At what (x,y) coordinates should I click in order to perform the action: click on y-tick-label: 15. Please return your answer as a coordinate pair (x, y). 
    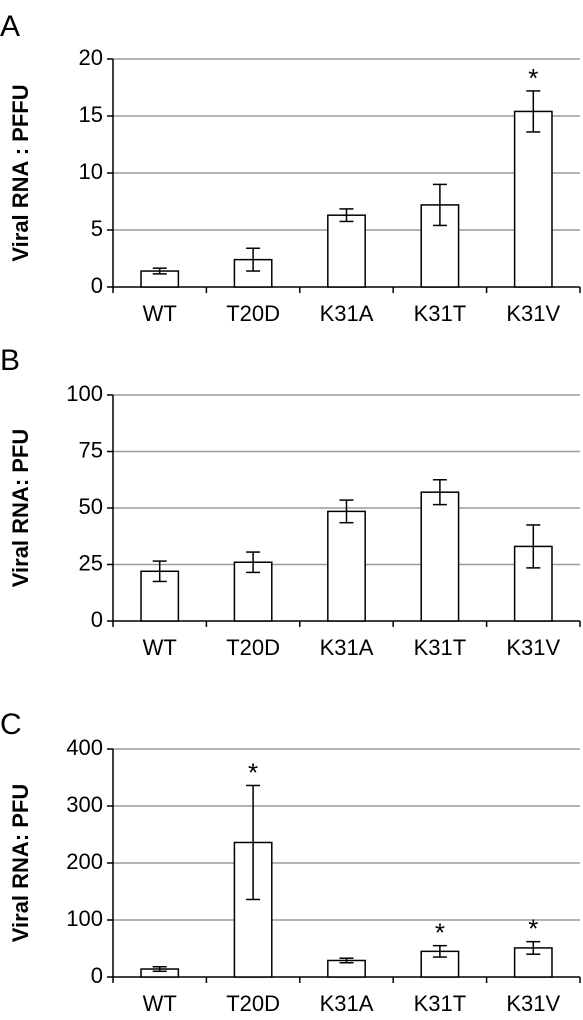
    Looking at the image, I should click on (91, 114).